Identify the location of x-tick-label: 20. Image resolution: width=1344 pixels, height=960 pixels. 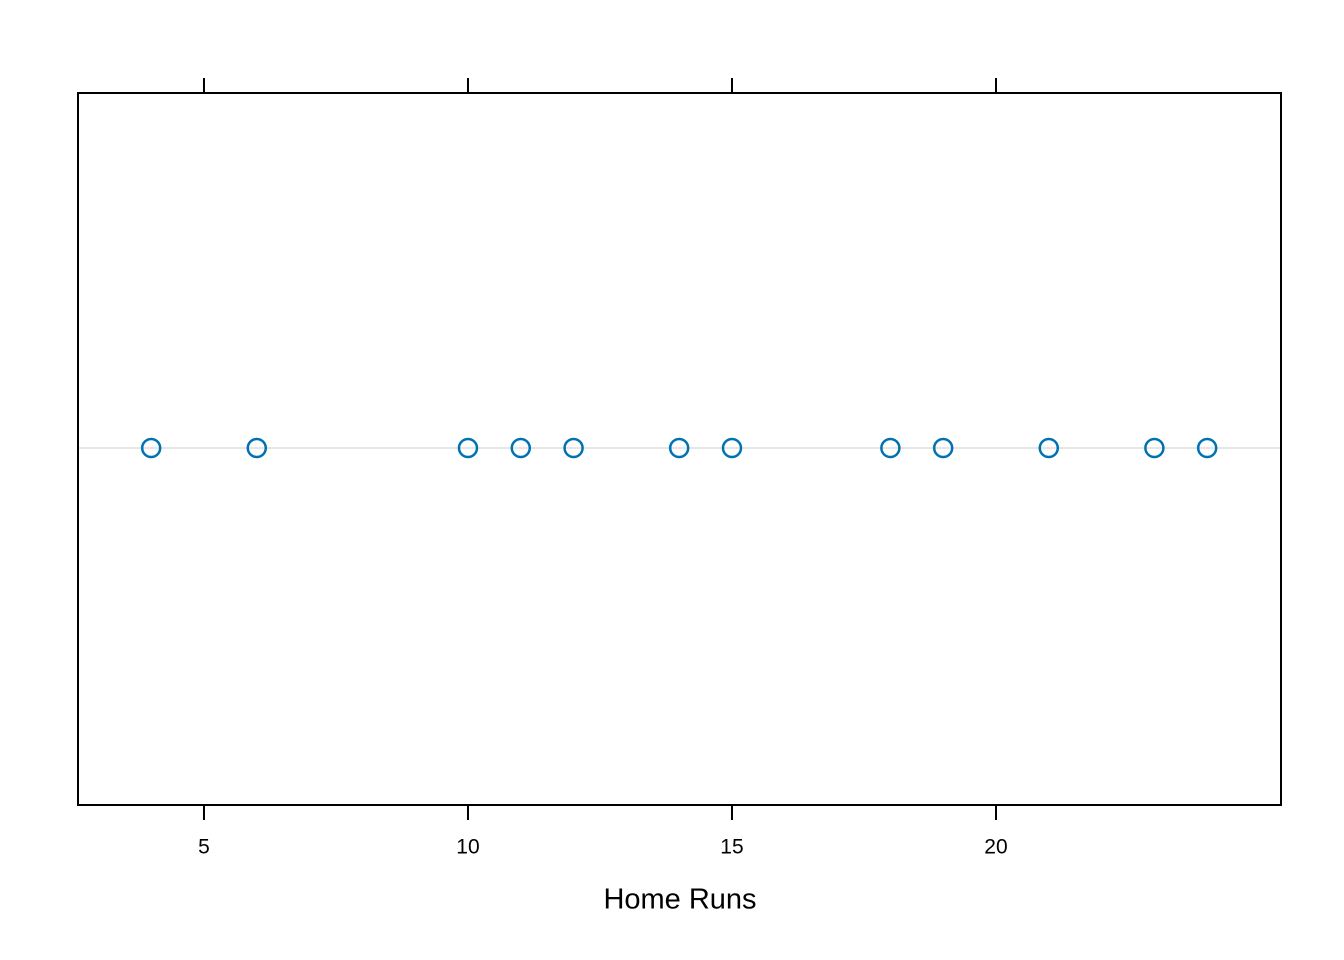
(995, 847).